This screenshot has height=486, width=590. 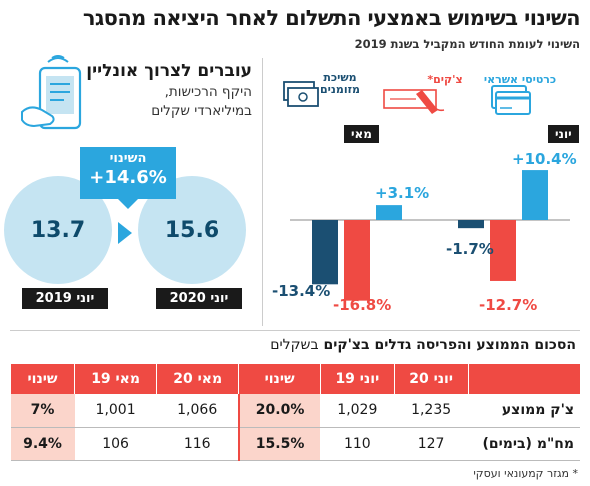 What do you see at coordinates (389, 212) in the screenshot?
I see `bar-may-credit` at bounding box center [389, 212].